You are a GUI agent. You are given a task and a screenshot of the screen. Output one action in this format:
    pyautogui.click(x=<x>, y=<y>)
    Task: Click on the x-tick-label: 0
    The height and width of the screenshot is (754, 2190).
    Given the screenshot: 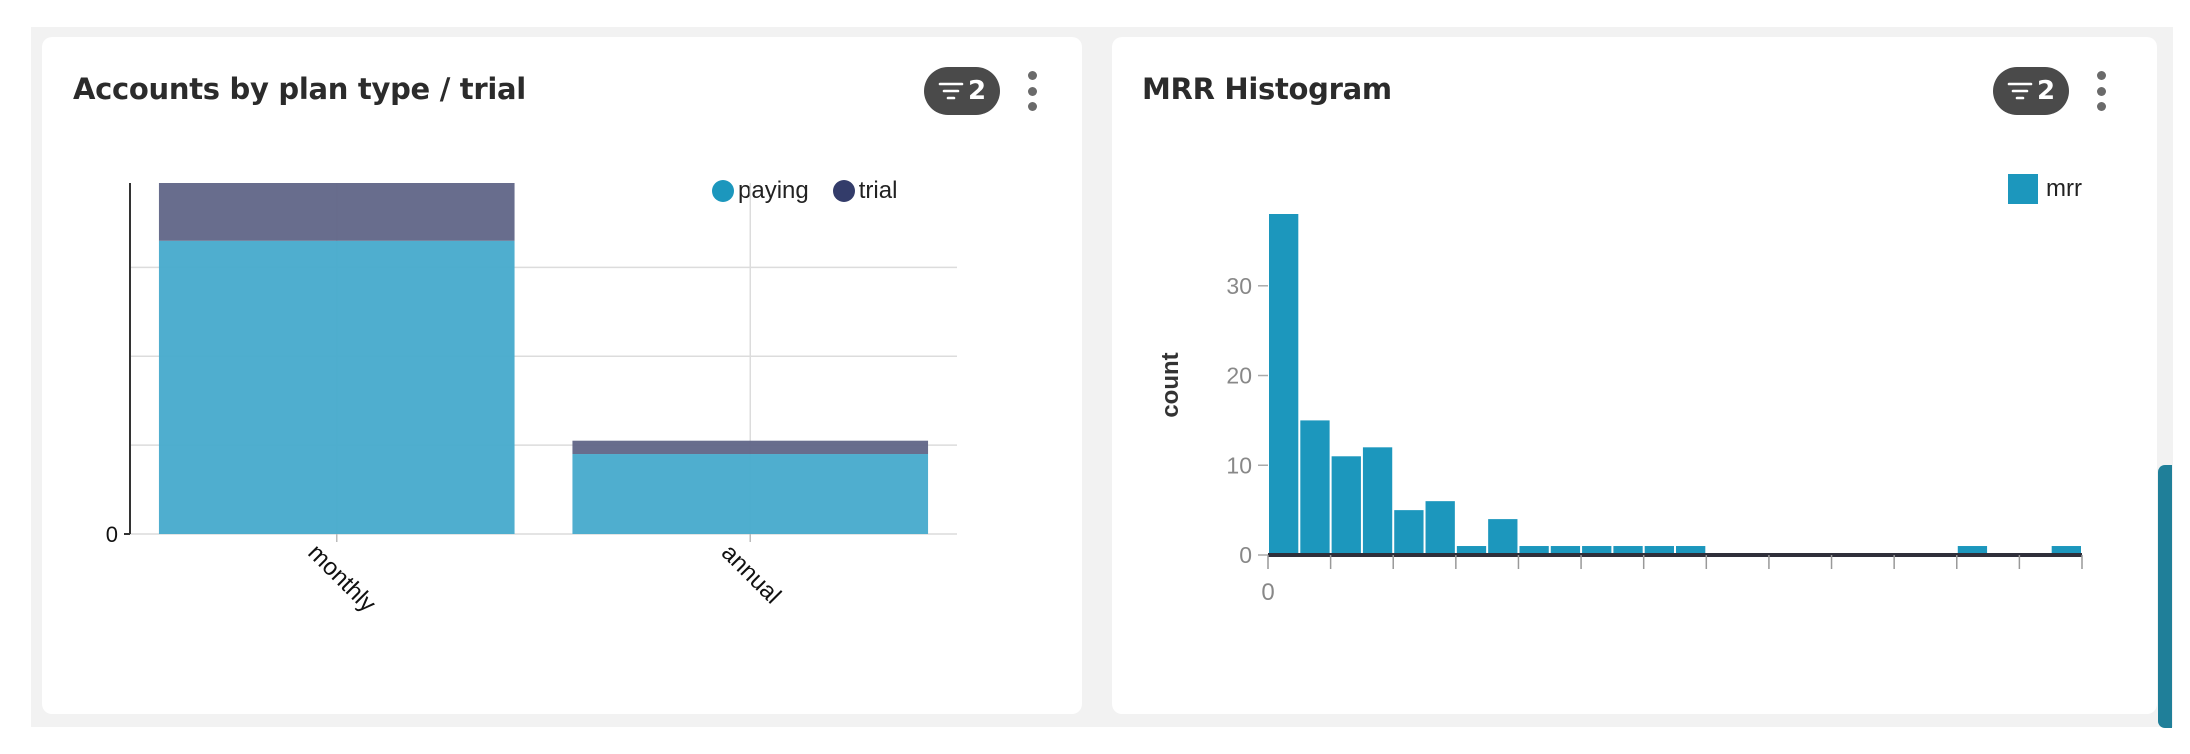 What is the action you would take?
    pyautogui.click(x=1267, y=592)
    